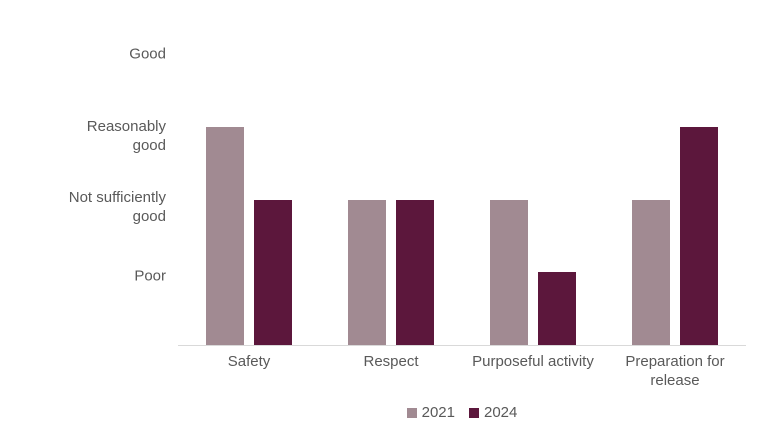  I want to click on x-axis-line, so click(462, 345).